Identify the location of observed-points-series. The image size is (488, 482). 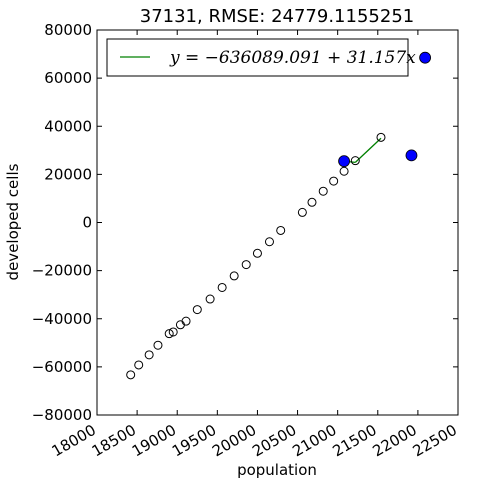
(385, 109).